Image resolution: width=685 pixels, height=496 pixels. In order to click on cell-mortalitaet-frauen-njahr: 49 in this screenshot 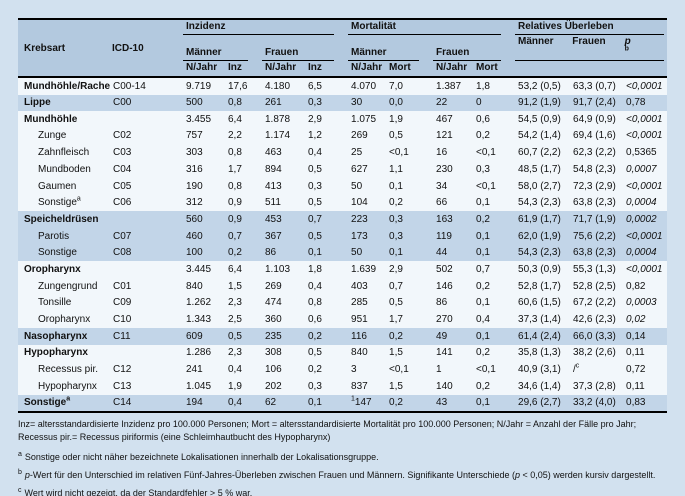, I will do `click(453, 336)`.